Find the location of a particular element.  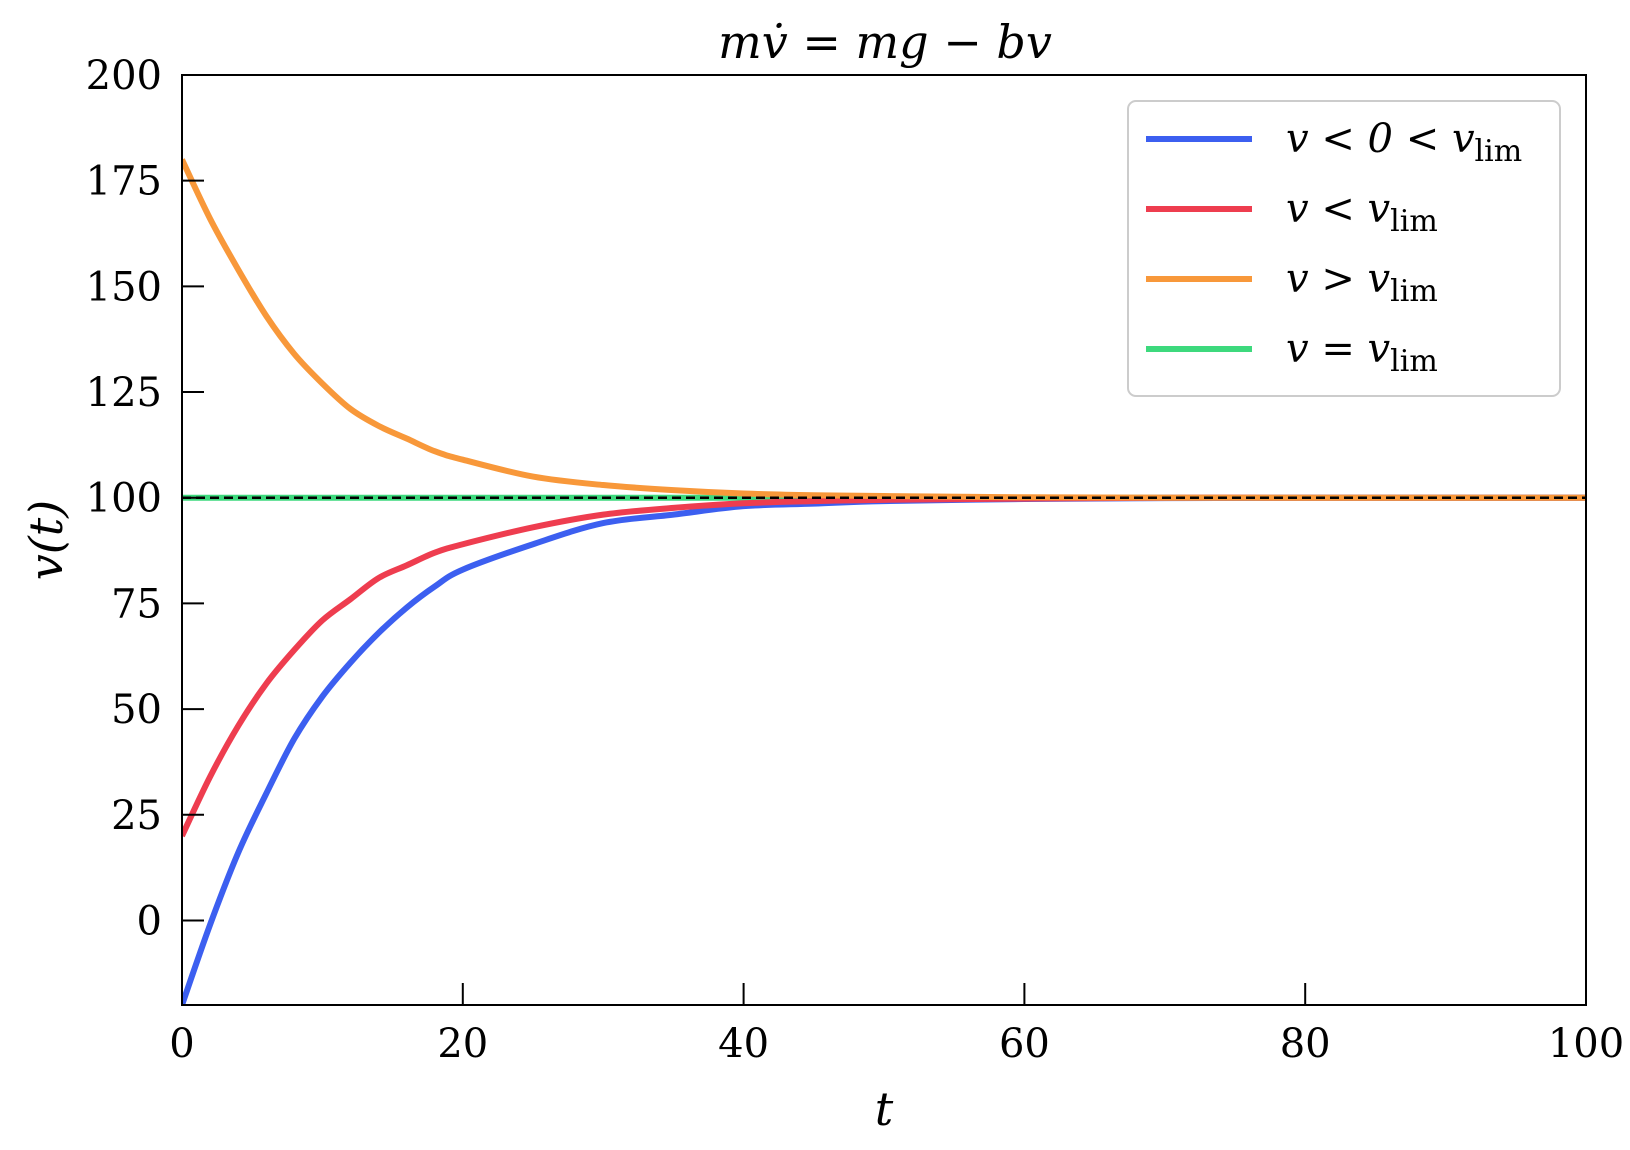

legend: v < 0 < vlim v < vlim v > vlim v = vlim is located at coordinates (1344, 248).